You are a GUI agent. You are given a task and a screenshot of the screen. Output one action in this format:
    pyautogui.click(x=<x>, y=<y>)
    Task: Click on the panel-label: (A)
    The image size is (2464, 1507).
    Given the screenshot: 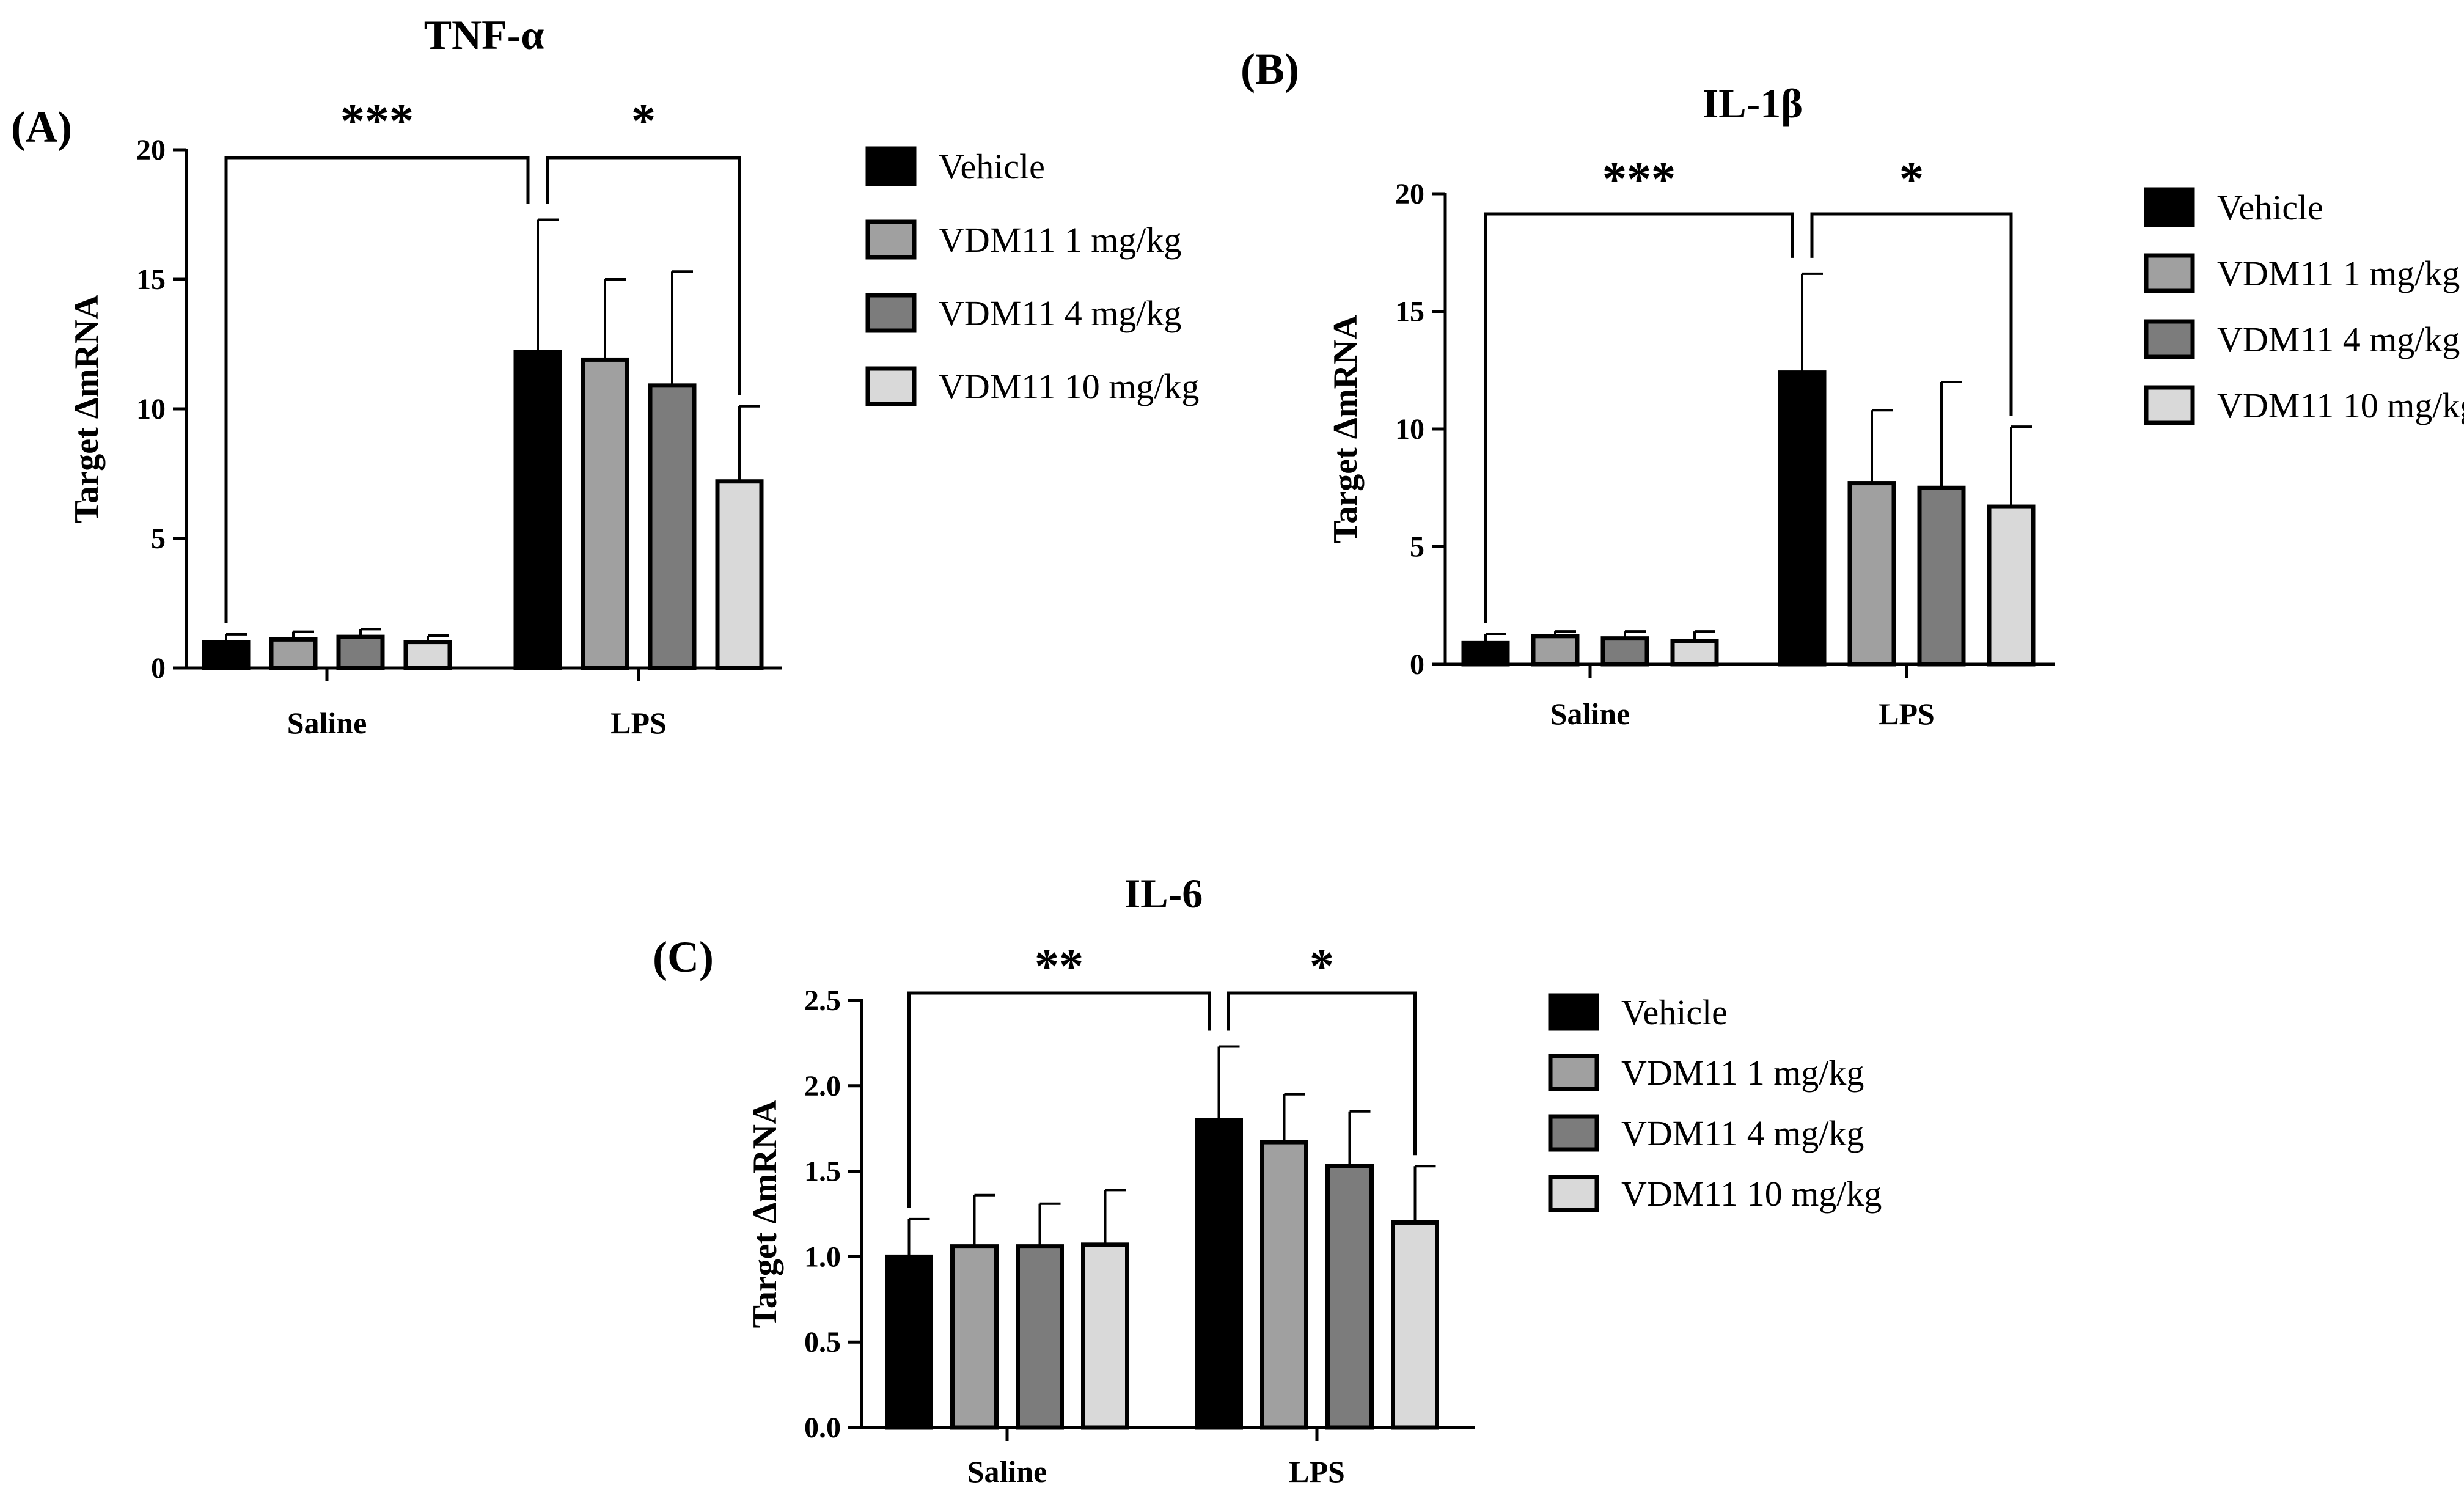 What is the action you would take?
    pyautogui.click(x=41, y=128)
    